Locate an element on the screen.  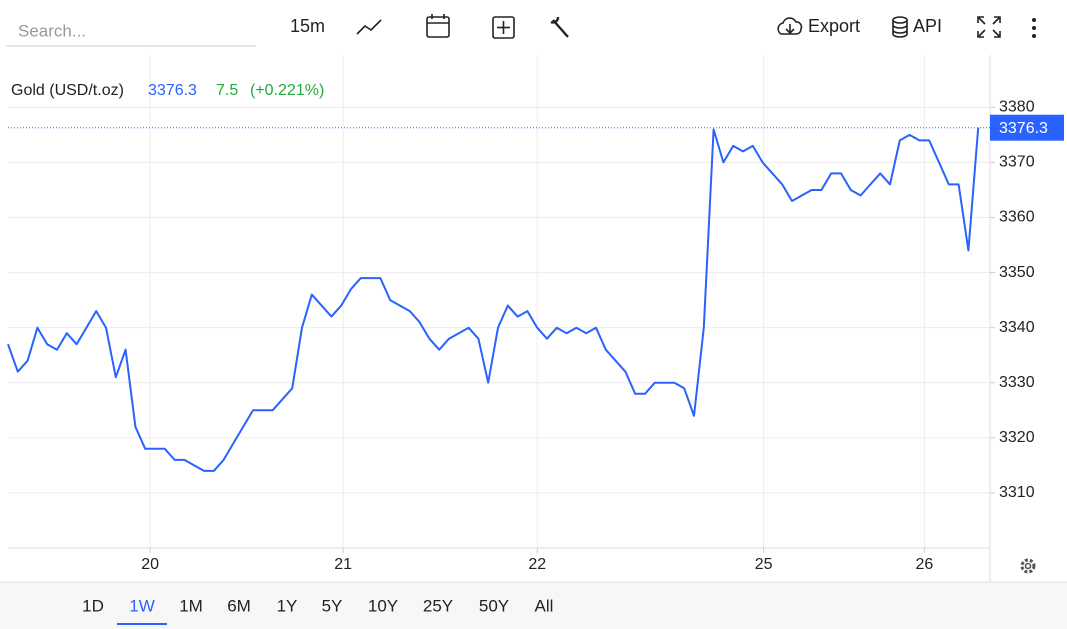
chart-type-icon is located at coordinates (369, 27).